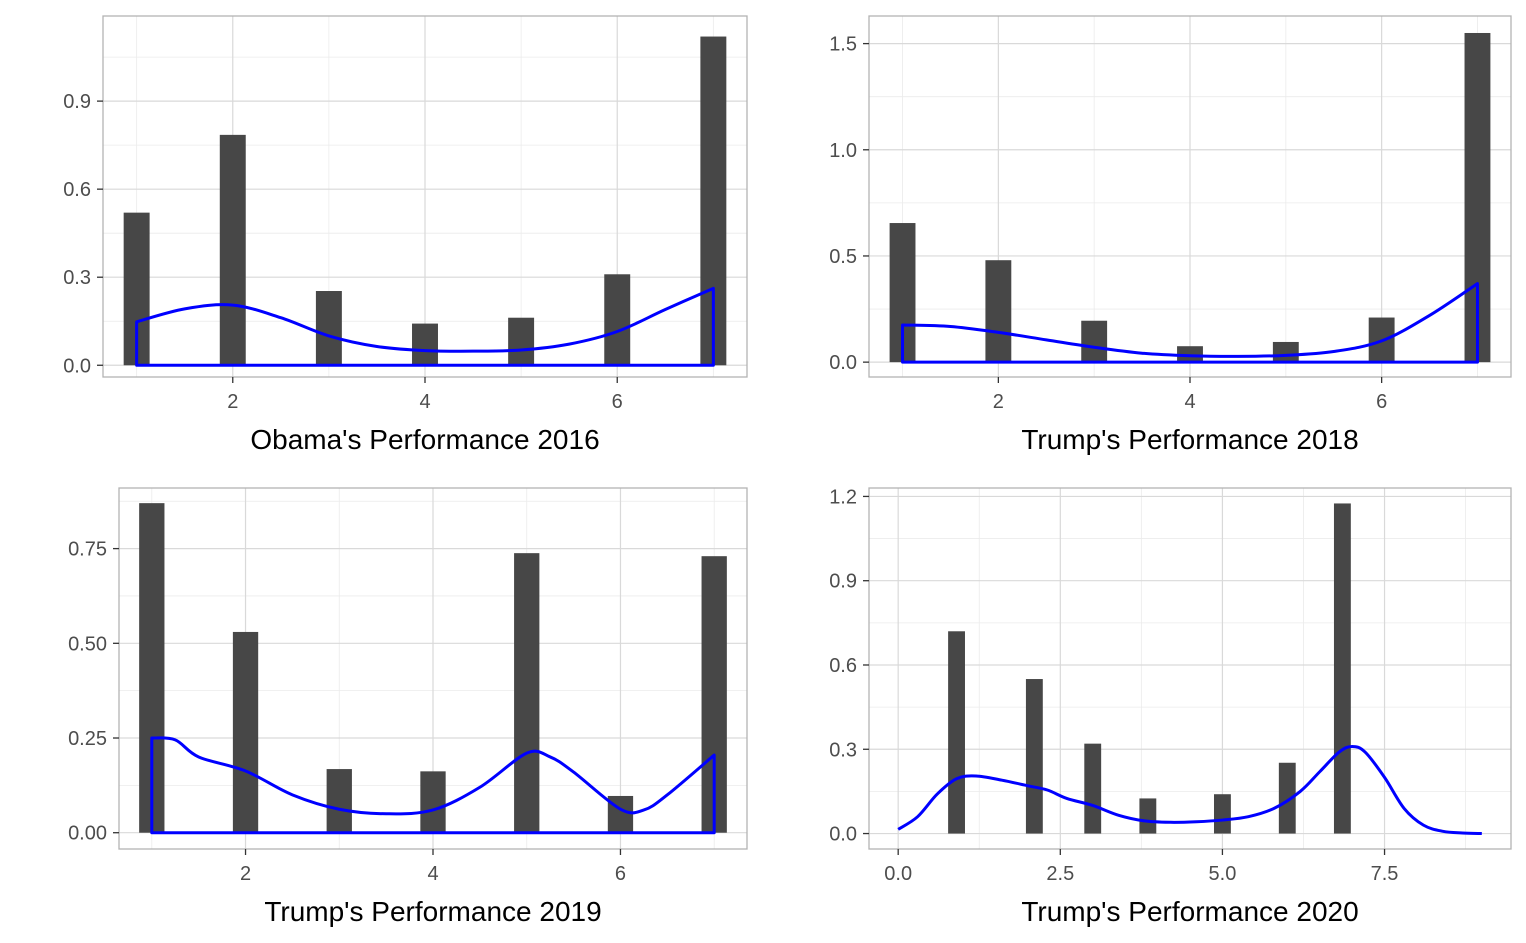 Image resolution: width=1526 pixels, height=943 pixels. Describe the element at coordinates (843, 151) in the screenshot. I see `y-tick-label: 1.0` at that location.